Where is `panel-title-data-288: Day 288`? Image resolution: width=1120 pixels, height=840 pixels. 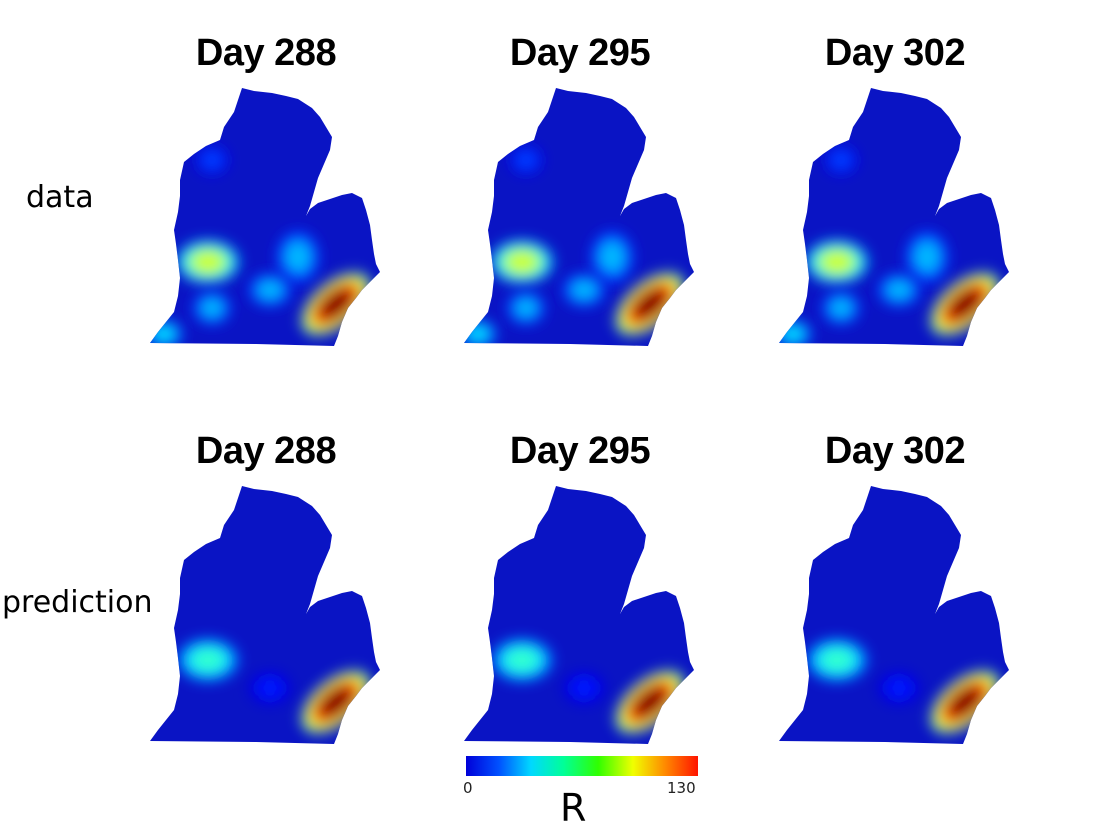 panel-title-data-288: Day 288 is located at coordinates (266, 53).